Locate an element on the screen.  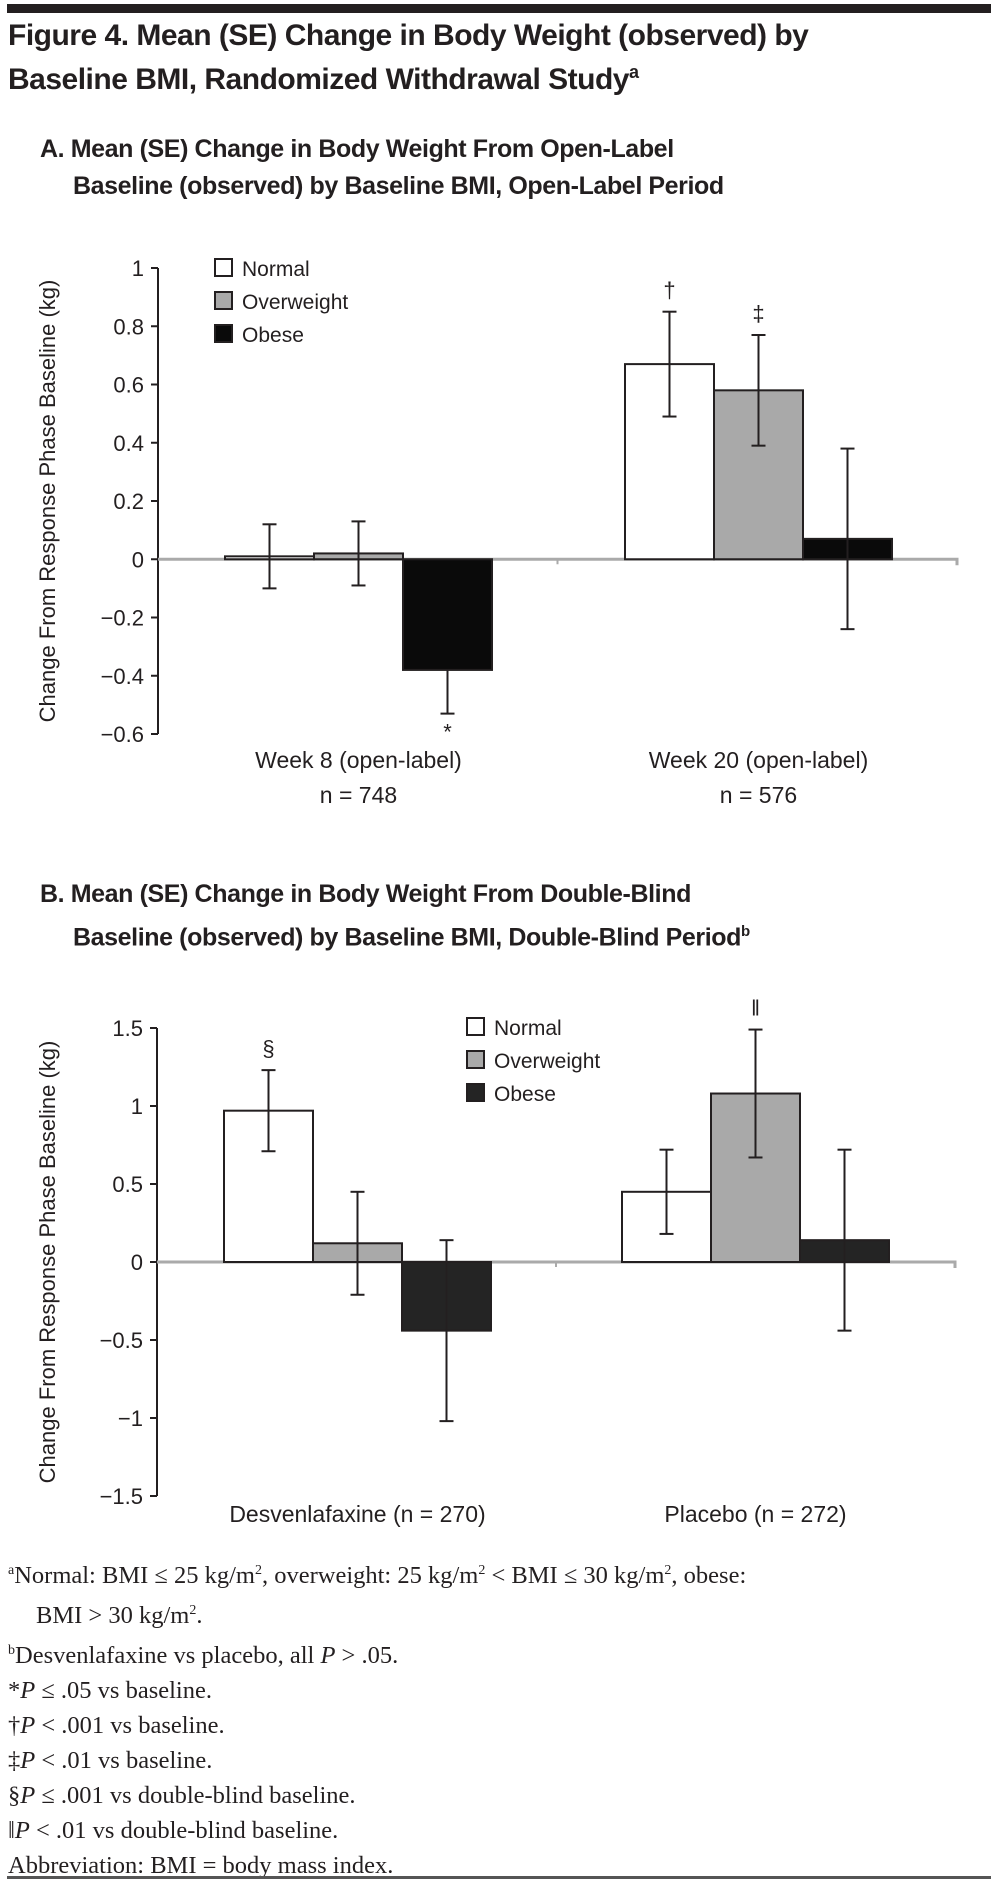
footnote-abbreviation: Abbreviation: BMI = body mass index. is located at coordinates (201, 1866).